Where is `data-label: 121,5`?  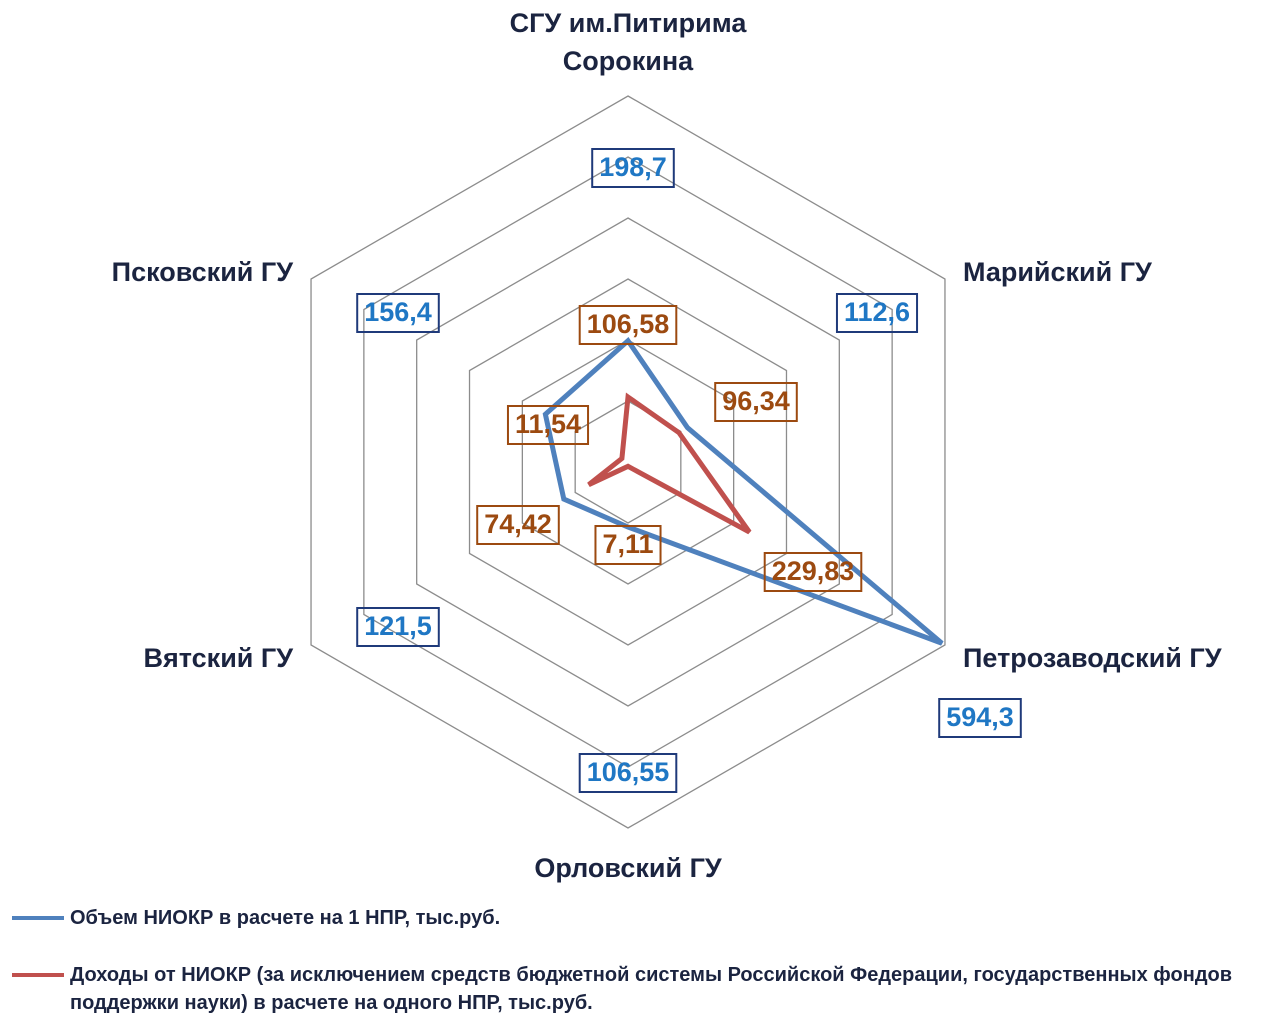
data-label: 121,5 is located at coordinates (398, 626).